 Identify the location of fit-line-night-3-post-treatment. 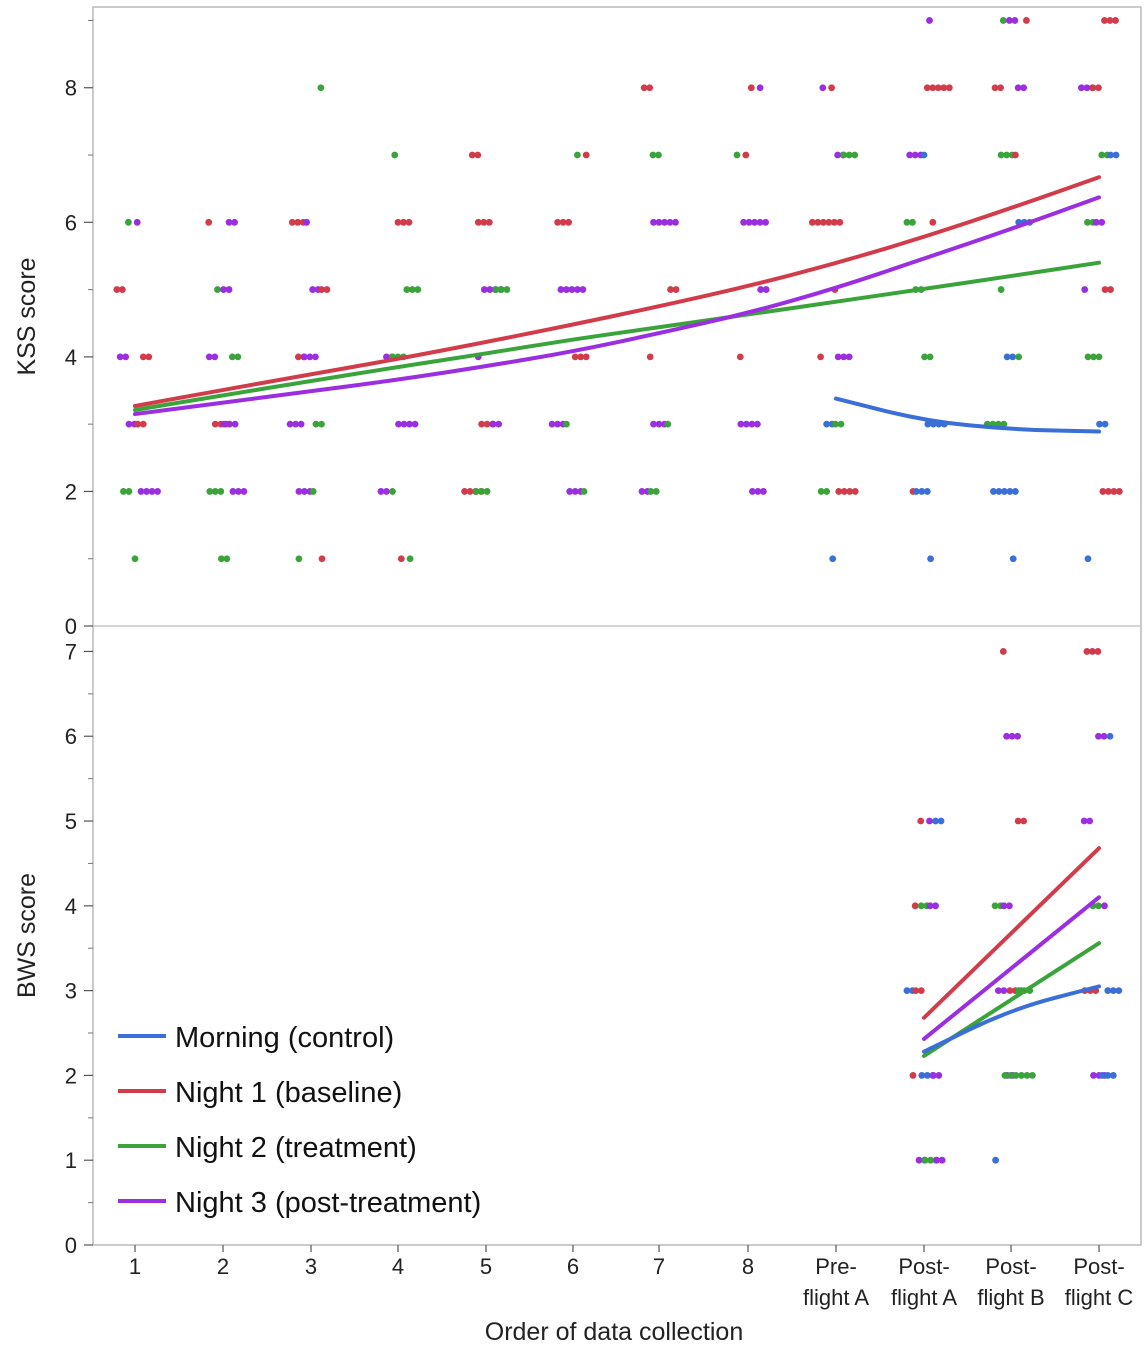
(617, 306).